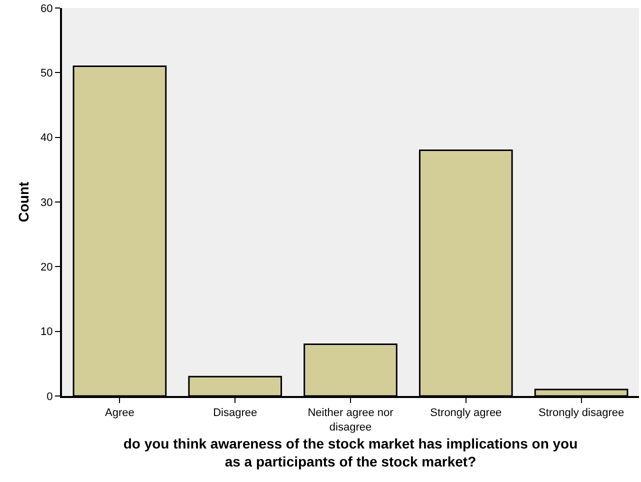  Describe the element at coordinates (581, 413) in the screenshot. I see `x-tick-label: Strongly disagree` at that location.